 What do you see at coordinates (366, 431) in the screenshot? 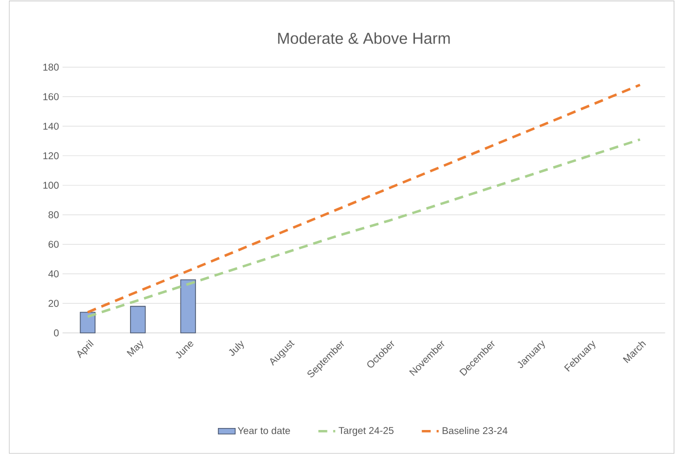
I see `legend-label: Target 24-25` at bounding box center [366, 431].